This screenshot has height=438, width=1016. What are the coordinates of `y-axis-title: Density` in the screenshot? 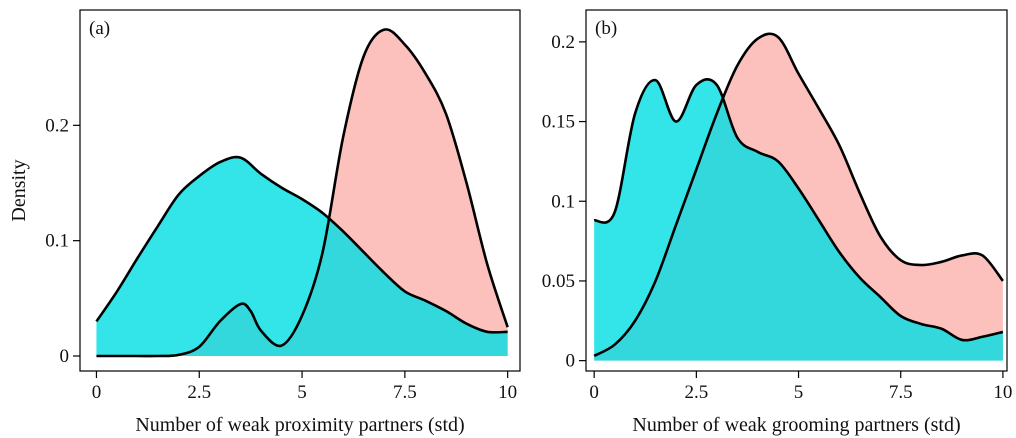 It's located at (19, 190).